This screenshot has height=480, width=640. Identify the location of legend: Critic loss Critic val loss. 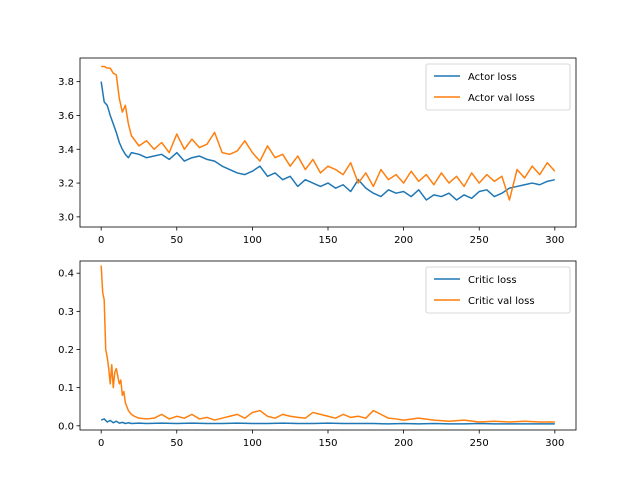
(498, 290).